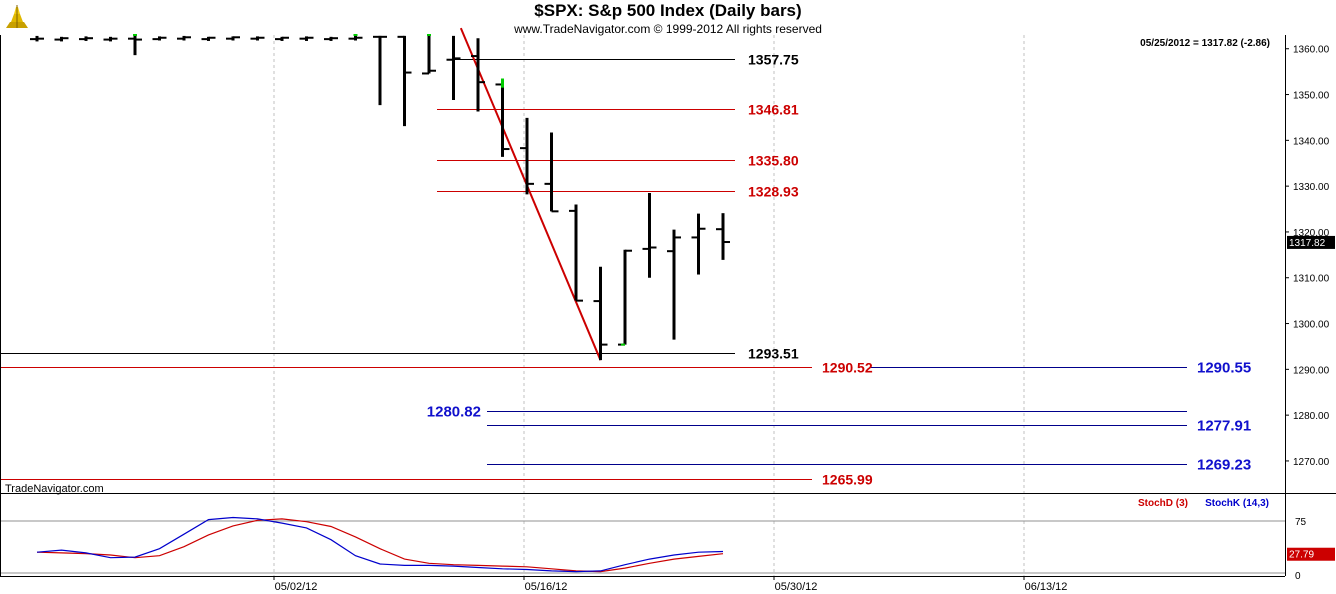  What do you see at coordinates (1301, 522) in the screenshot?
I see `stoch-y-tick-label: 75` at bounding box center [1301, 522].